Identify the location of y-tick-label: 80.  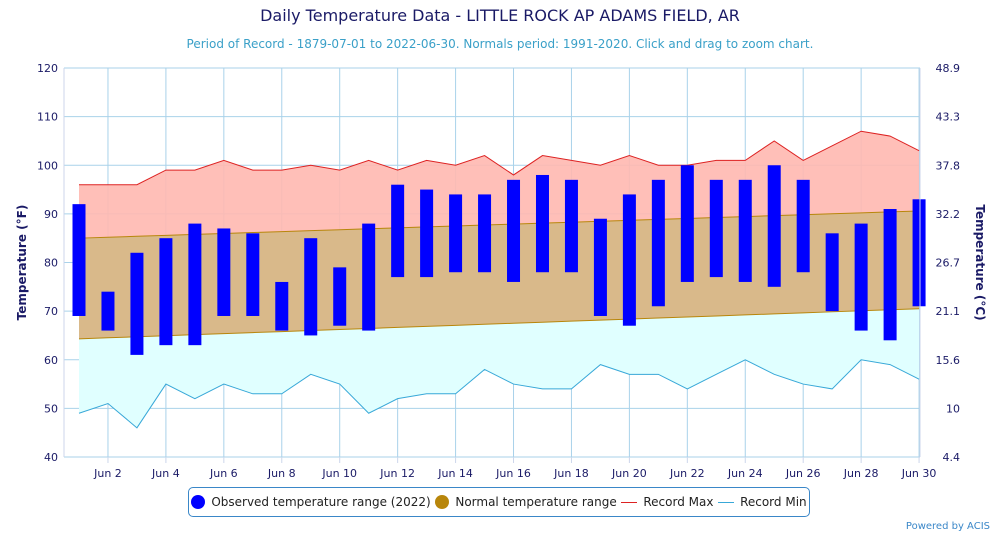
(51, 263).